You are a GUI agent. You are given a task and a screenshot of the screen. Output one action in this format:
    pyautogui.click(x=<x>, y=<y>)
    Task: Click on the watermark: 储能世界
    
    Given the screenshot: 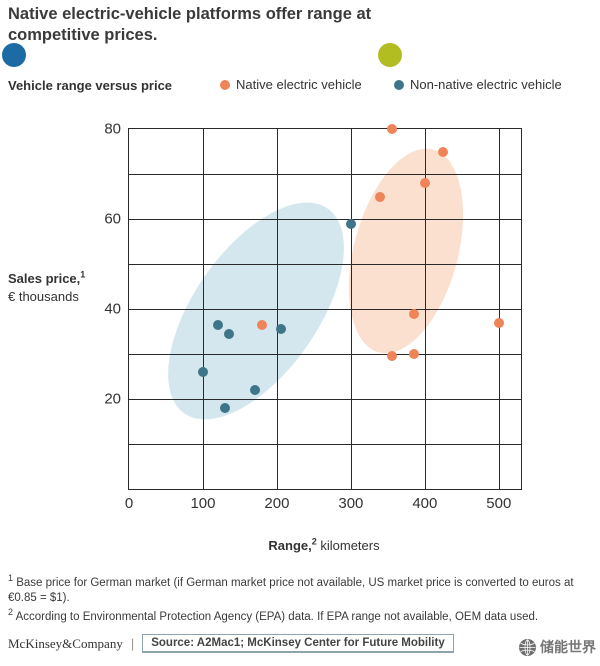 What is the action you would take?
    pyautogui.click(x=557, y=647)
    